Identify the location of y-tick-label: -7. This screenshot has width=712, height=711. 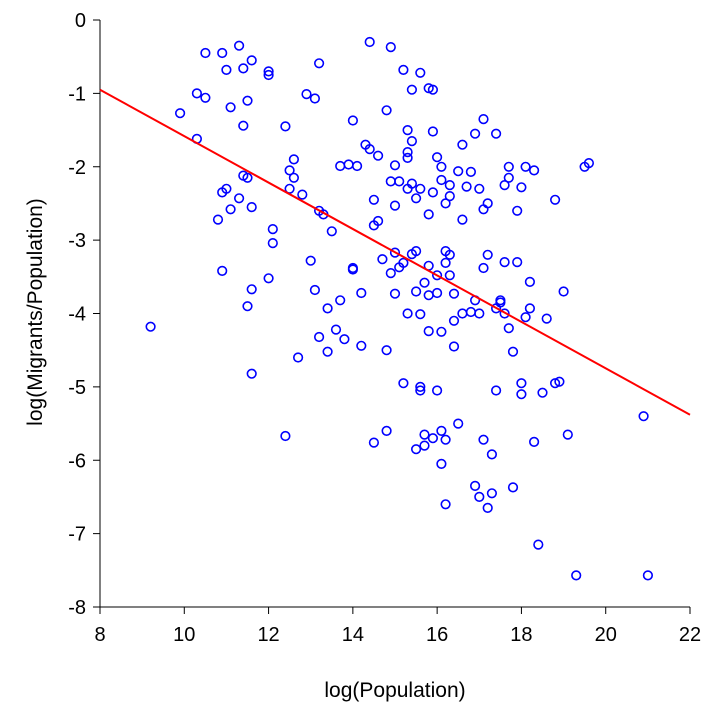
(77, 535).